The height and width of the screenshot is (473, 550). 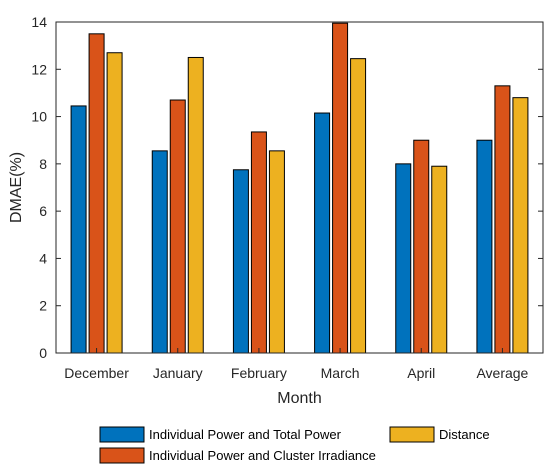 I want to click on legend-label-individual-power-total-power: Individual Power and Total Power, so click(x=245, y=434).